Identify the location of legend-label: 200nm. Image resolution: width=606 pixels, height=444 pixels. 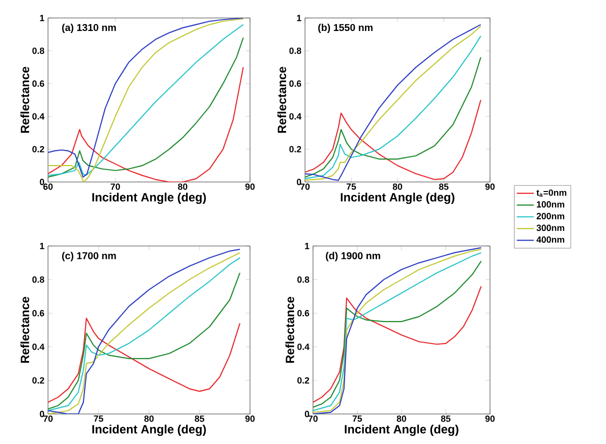
(550, 216).